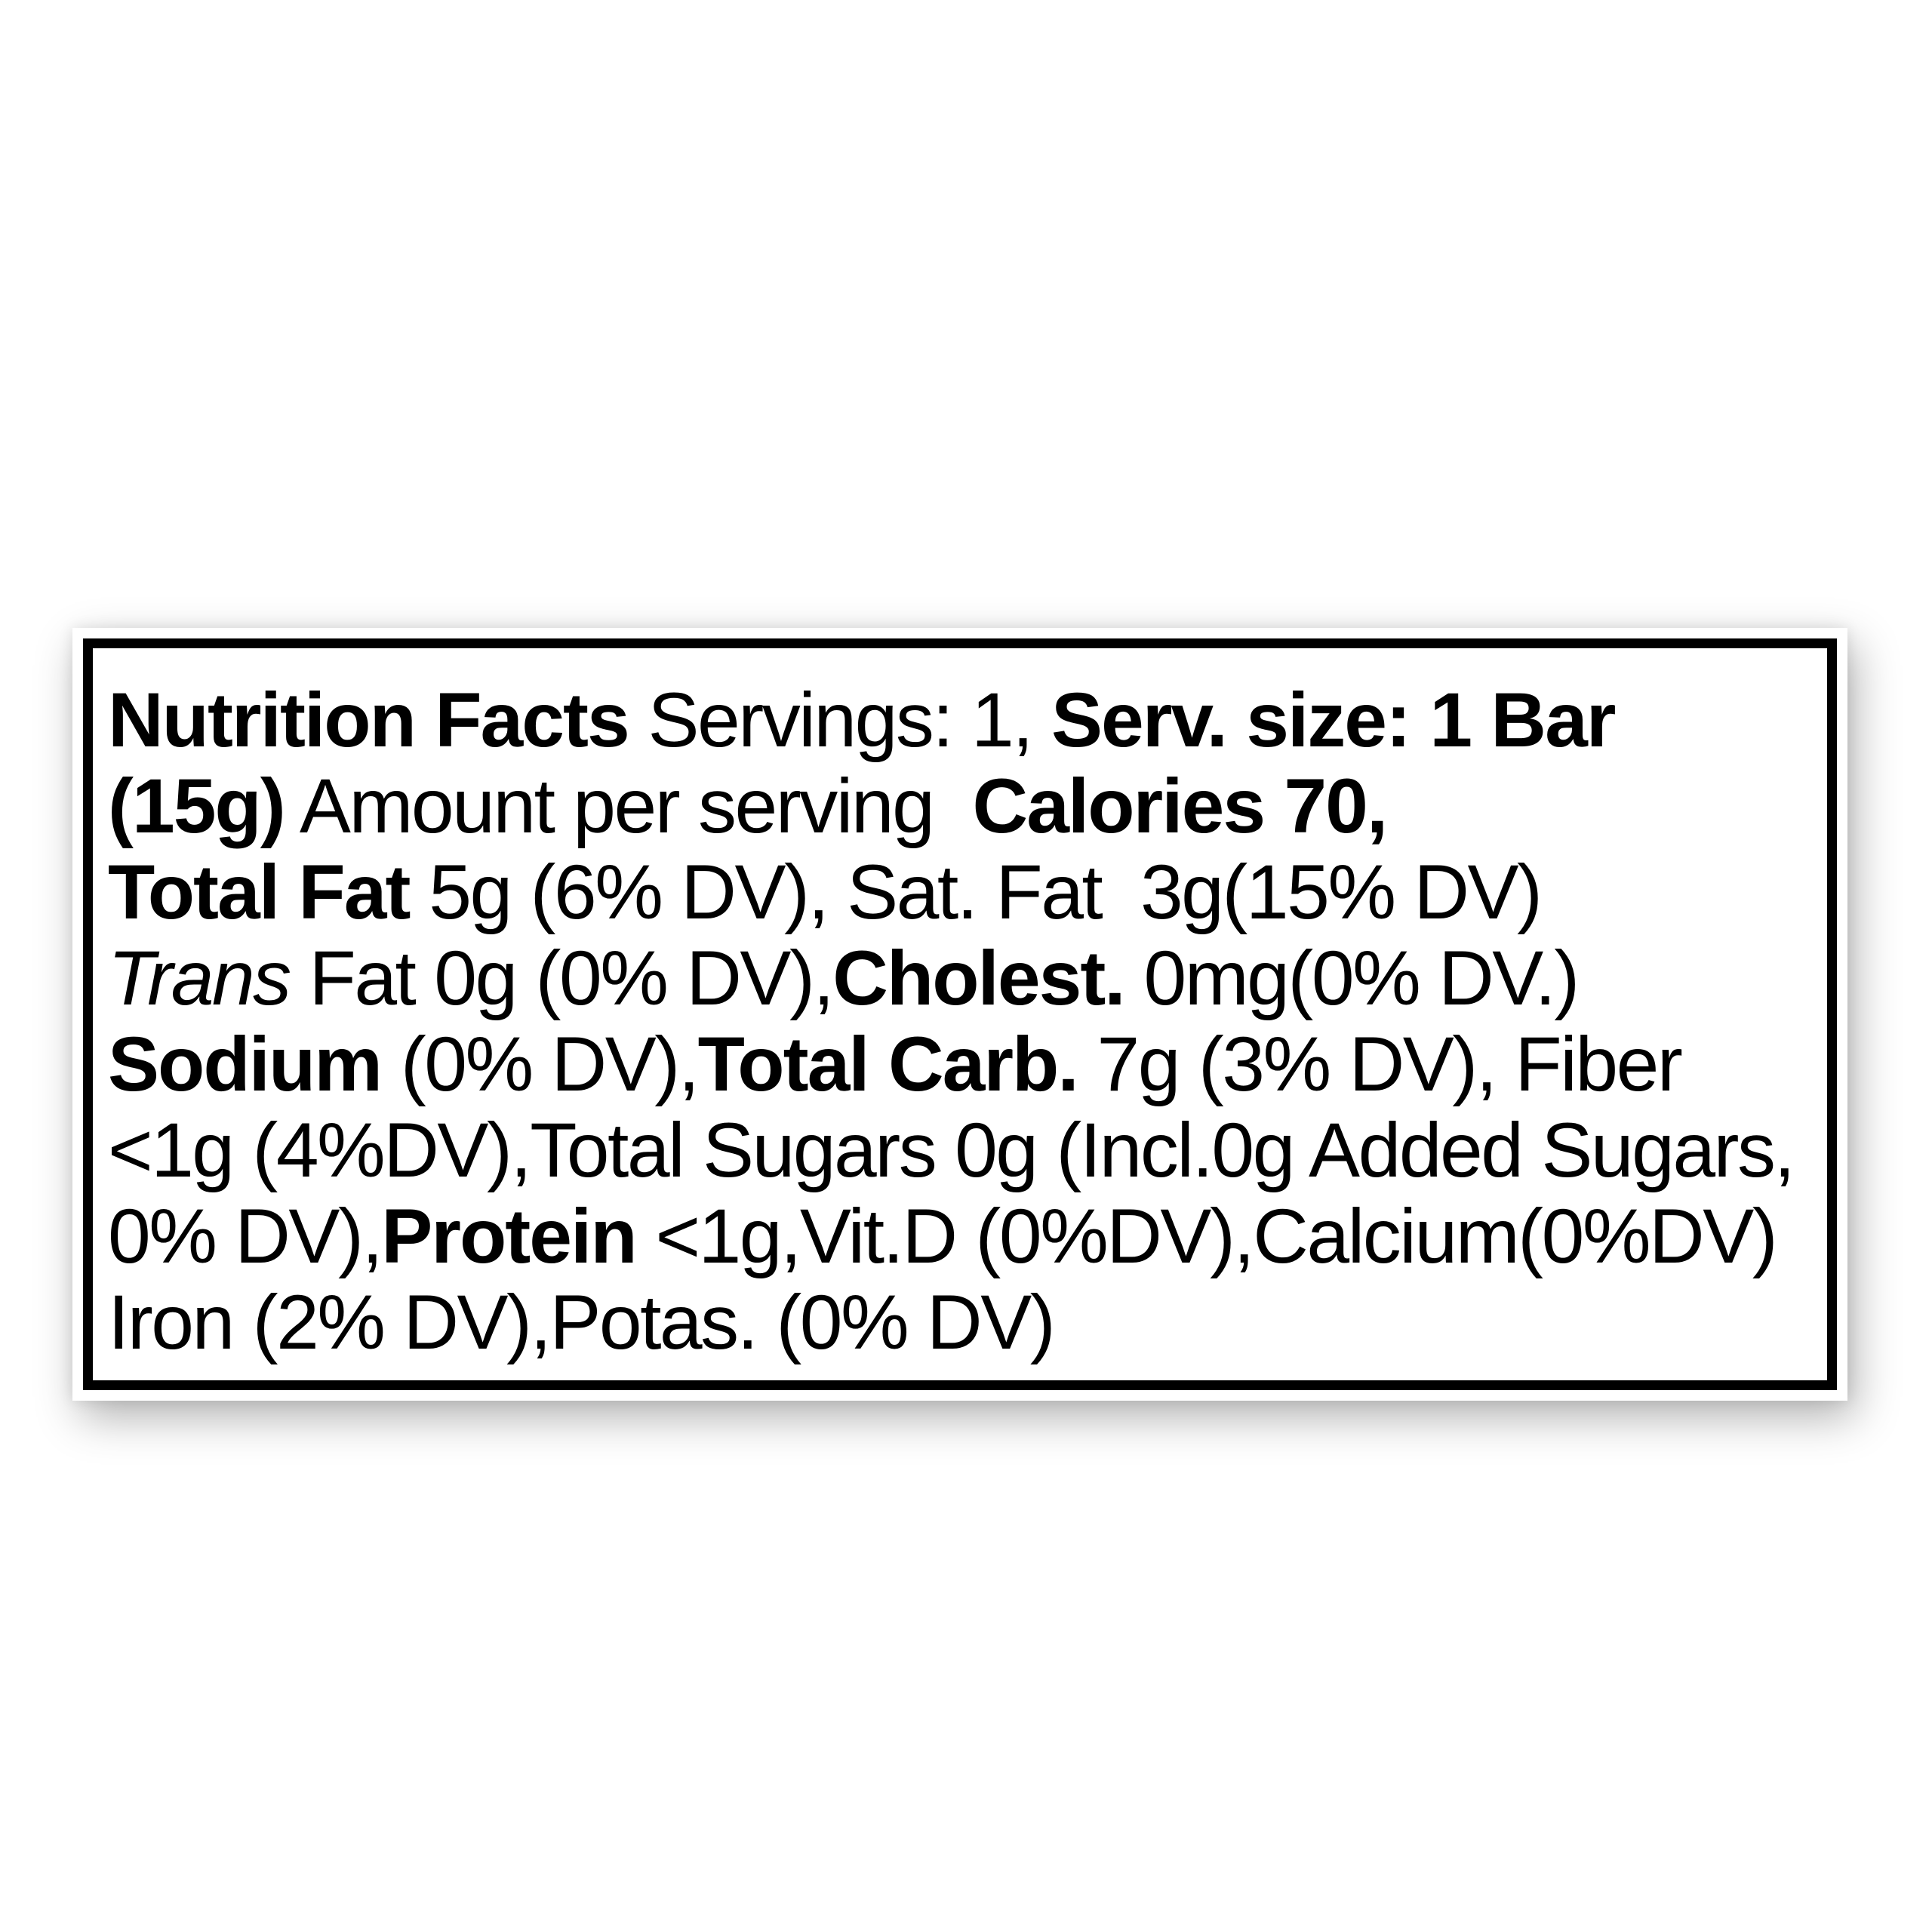 This screenshot has height=1932, width=1932. I want to click on servings-text: Servings: 1,, so click(839, 720).